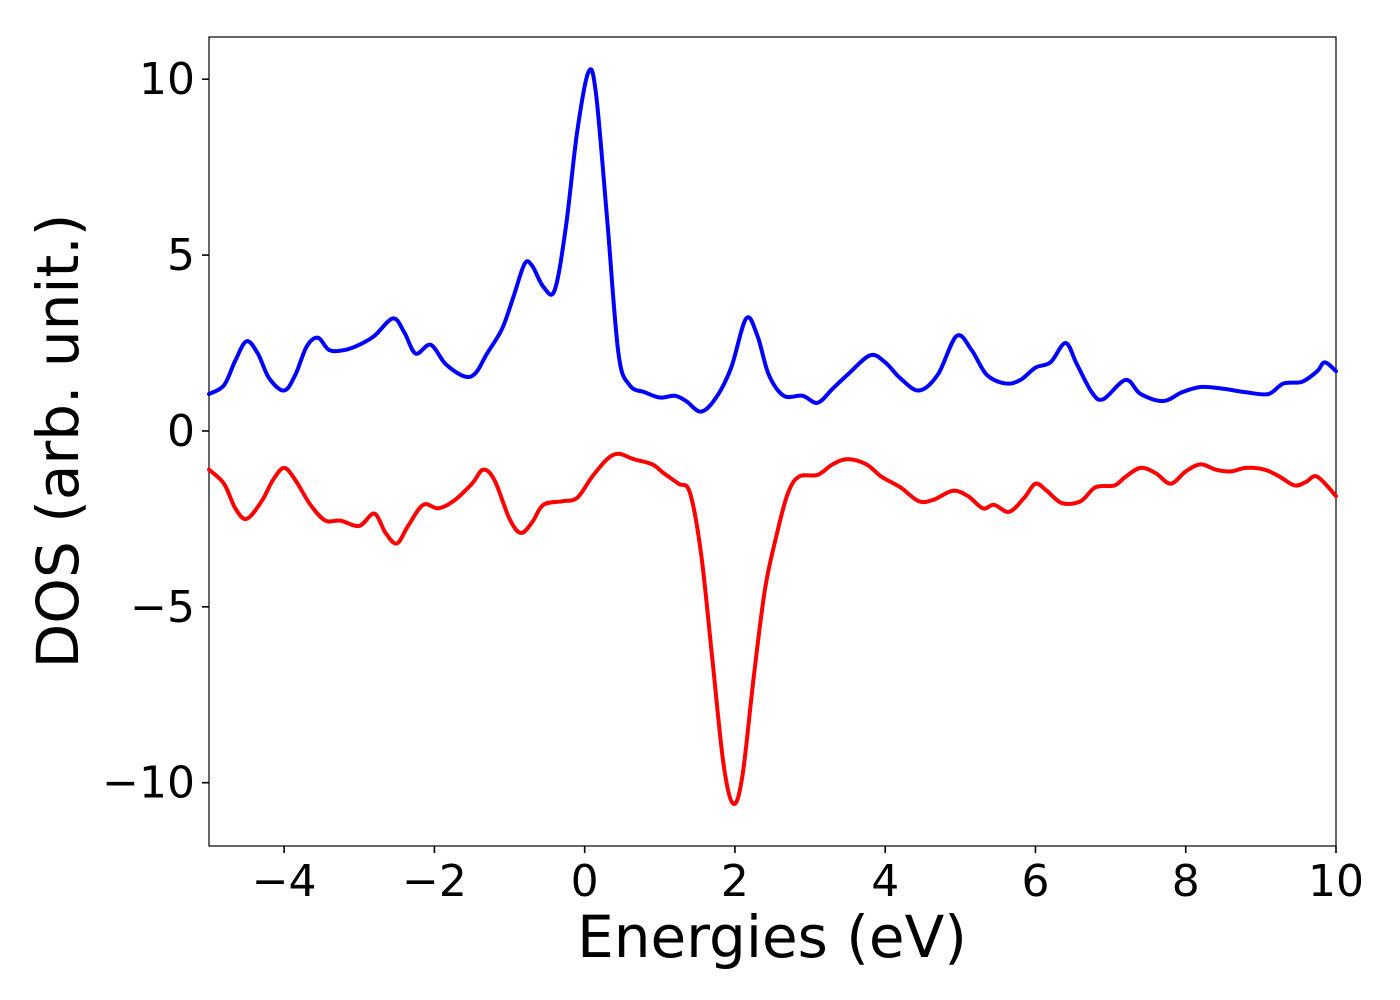  Describe the element at coordinates (1186, 881) in the screenshot. I see `x-tick-label: 8` at that location.